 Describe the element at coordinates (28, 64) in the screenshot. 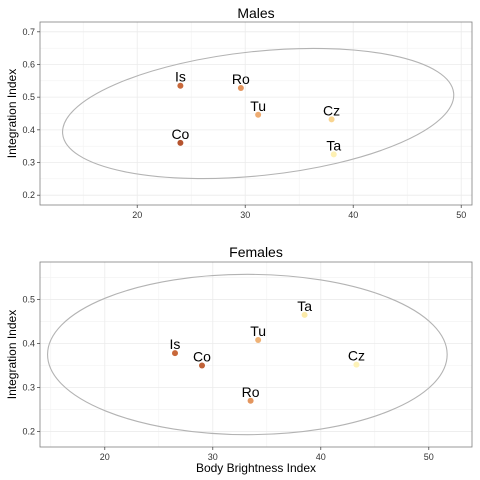

I see `y-tick-label: 0.6` at that location.